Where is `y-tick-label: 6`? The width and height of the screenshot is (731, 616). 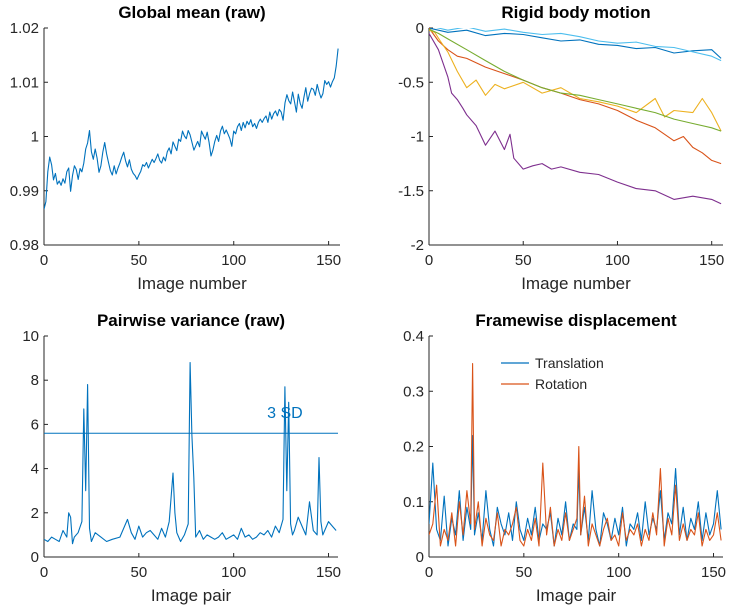 y-tick-label: 6 is located at coordinates (35, 424).